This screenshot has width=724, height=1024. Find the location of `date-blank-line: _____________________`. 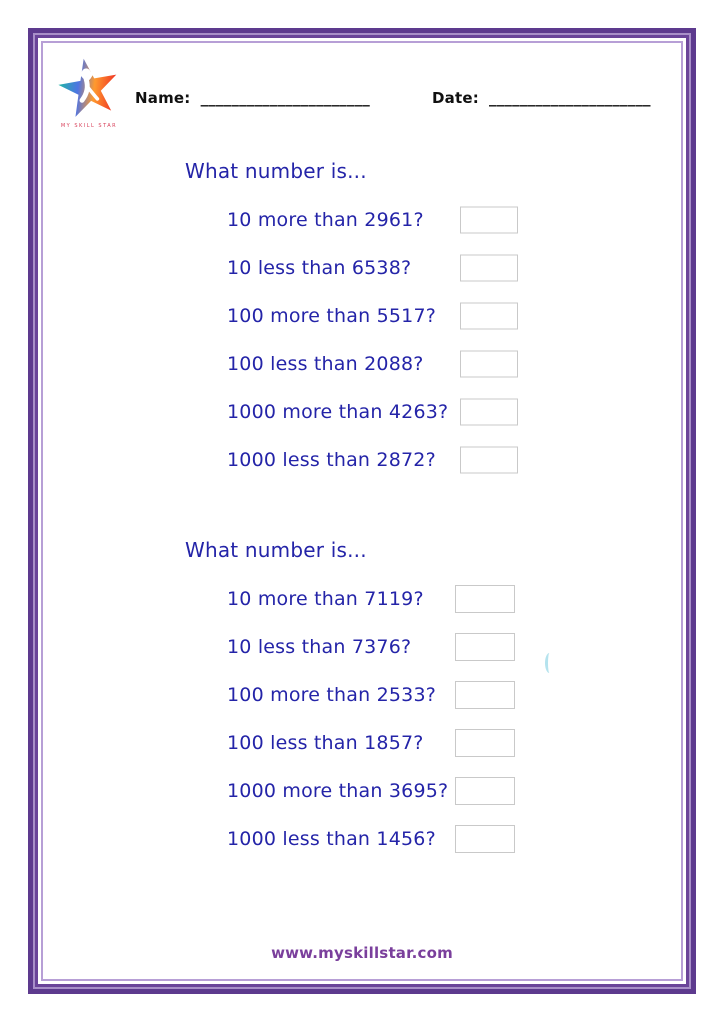

date-blank-line: _____________________ is located at coordinates (570, 98).